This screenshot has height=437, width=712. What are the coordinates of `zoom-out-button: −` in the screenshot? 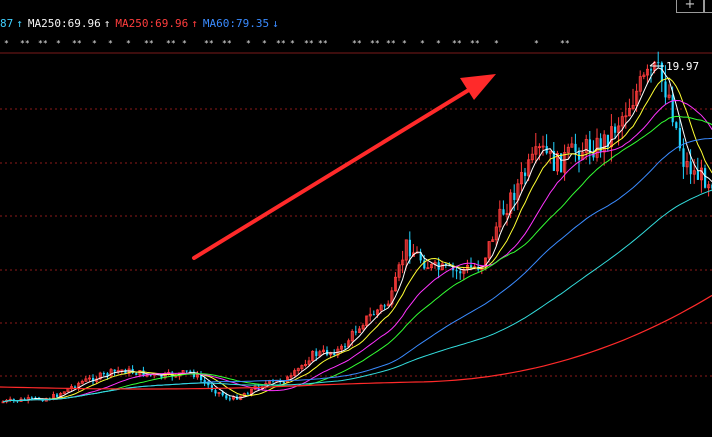 It's located at (708, 6).